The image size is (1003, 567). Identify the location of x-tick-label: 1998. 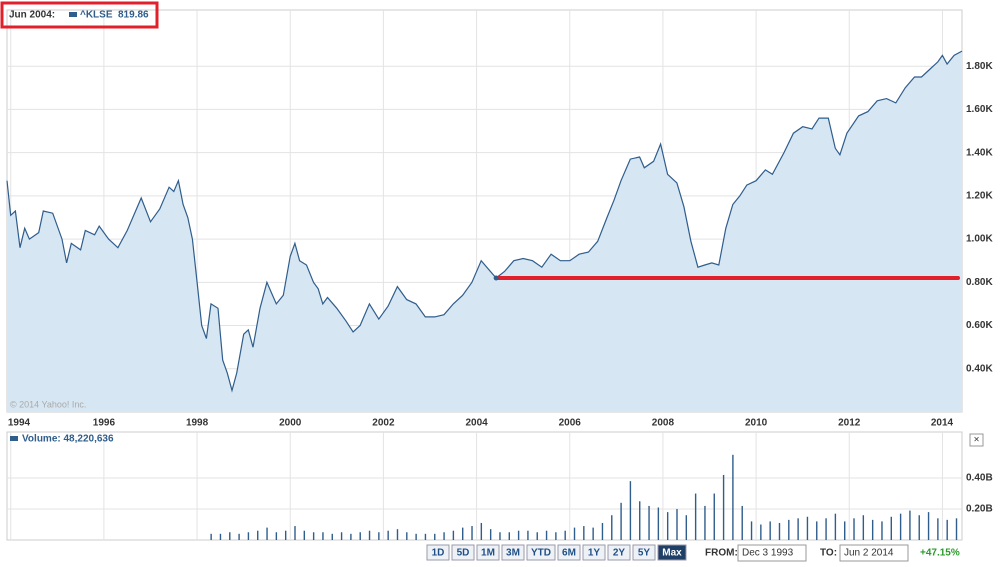
(197, 423).